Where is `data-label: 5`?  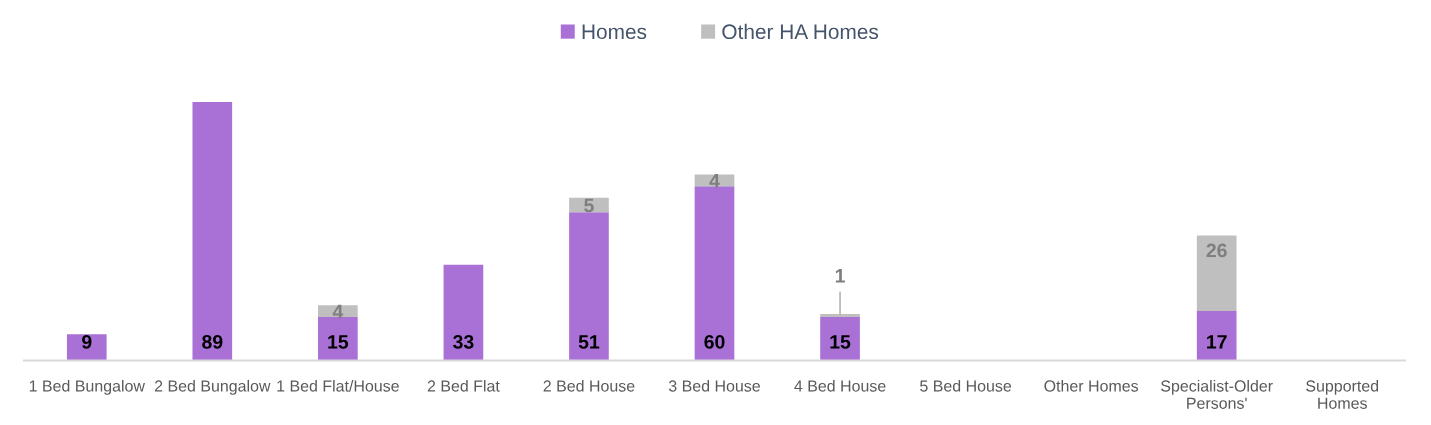 data-label: 5 is located at coordinates (589, 205).